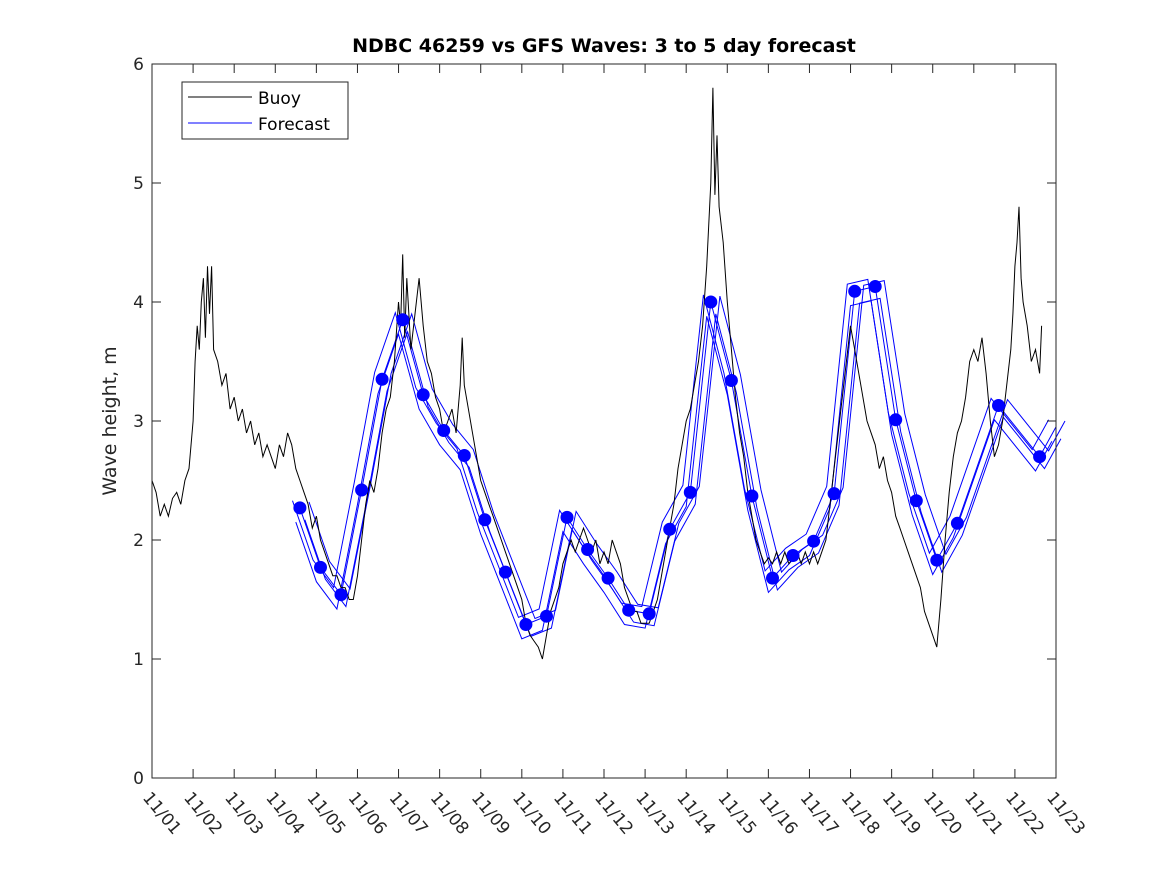 This screenshot has width=1167, height=875. What do you see at coordinates (138, 779) in the screenshot?
I see `y-tick-label: 0` at bounding box center [138, 779].